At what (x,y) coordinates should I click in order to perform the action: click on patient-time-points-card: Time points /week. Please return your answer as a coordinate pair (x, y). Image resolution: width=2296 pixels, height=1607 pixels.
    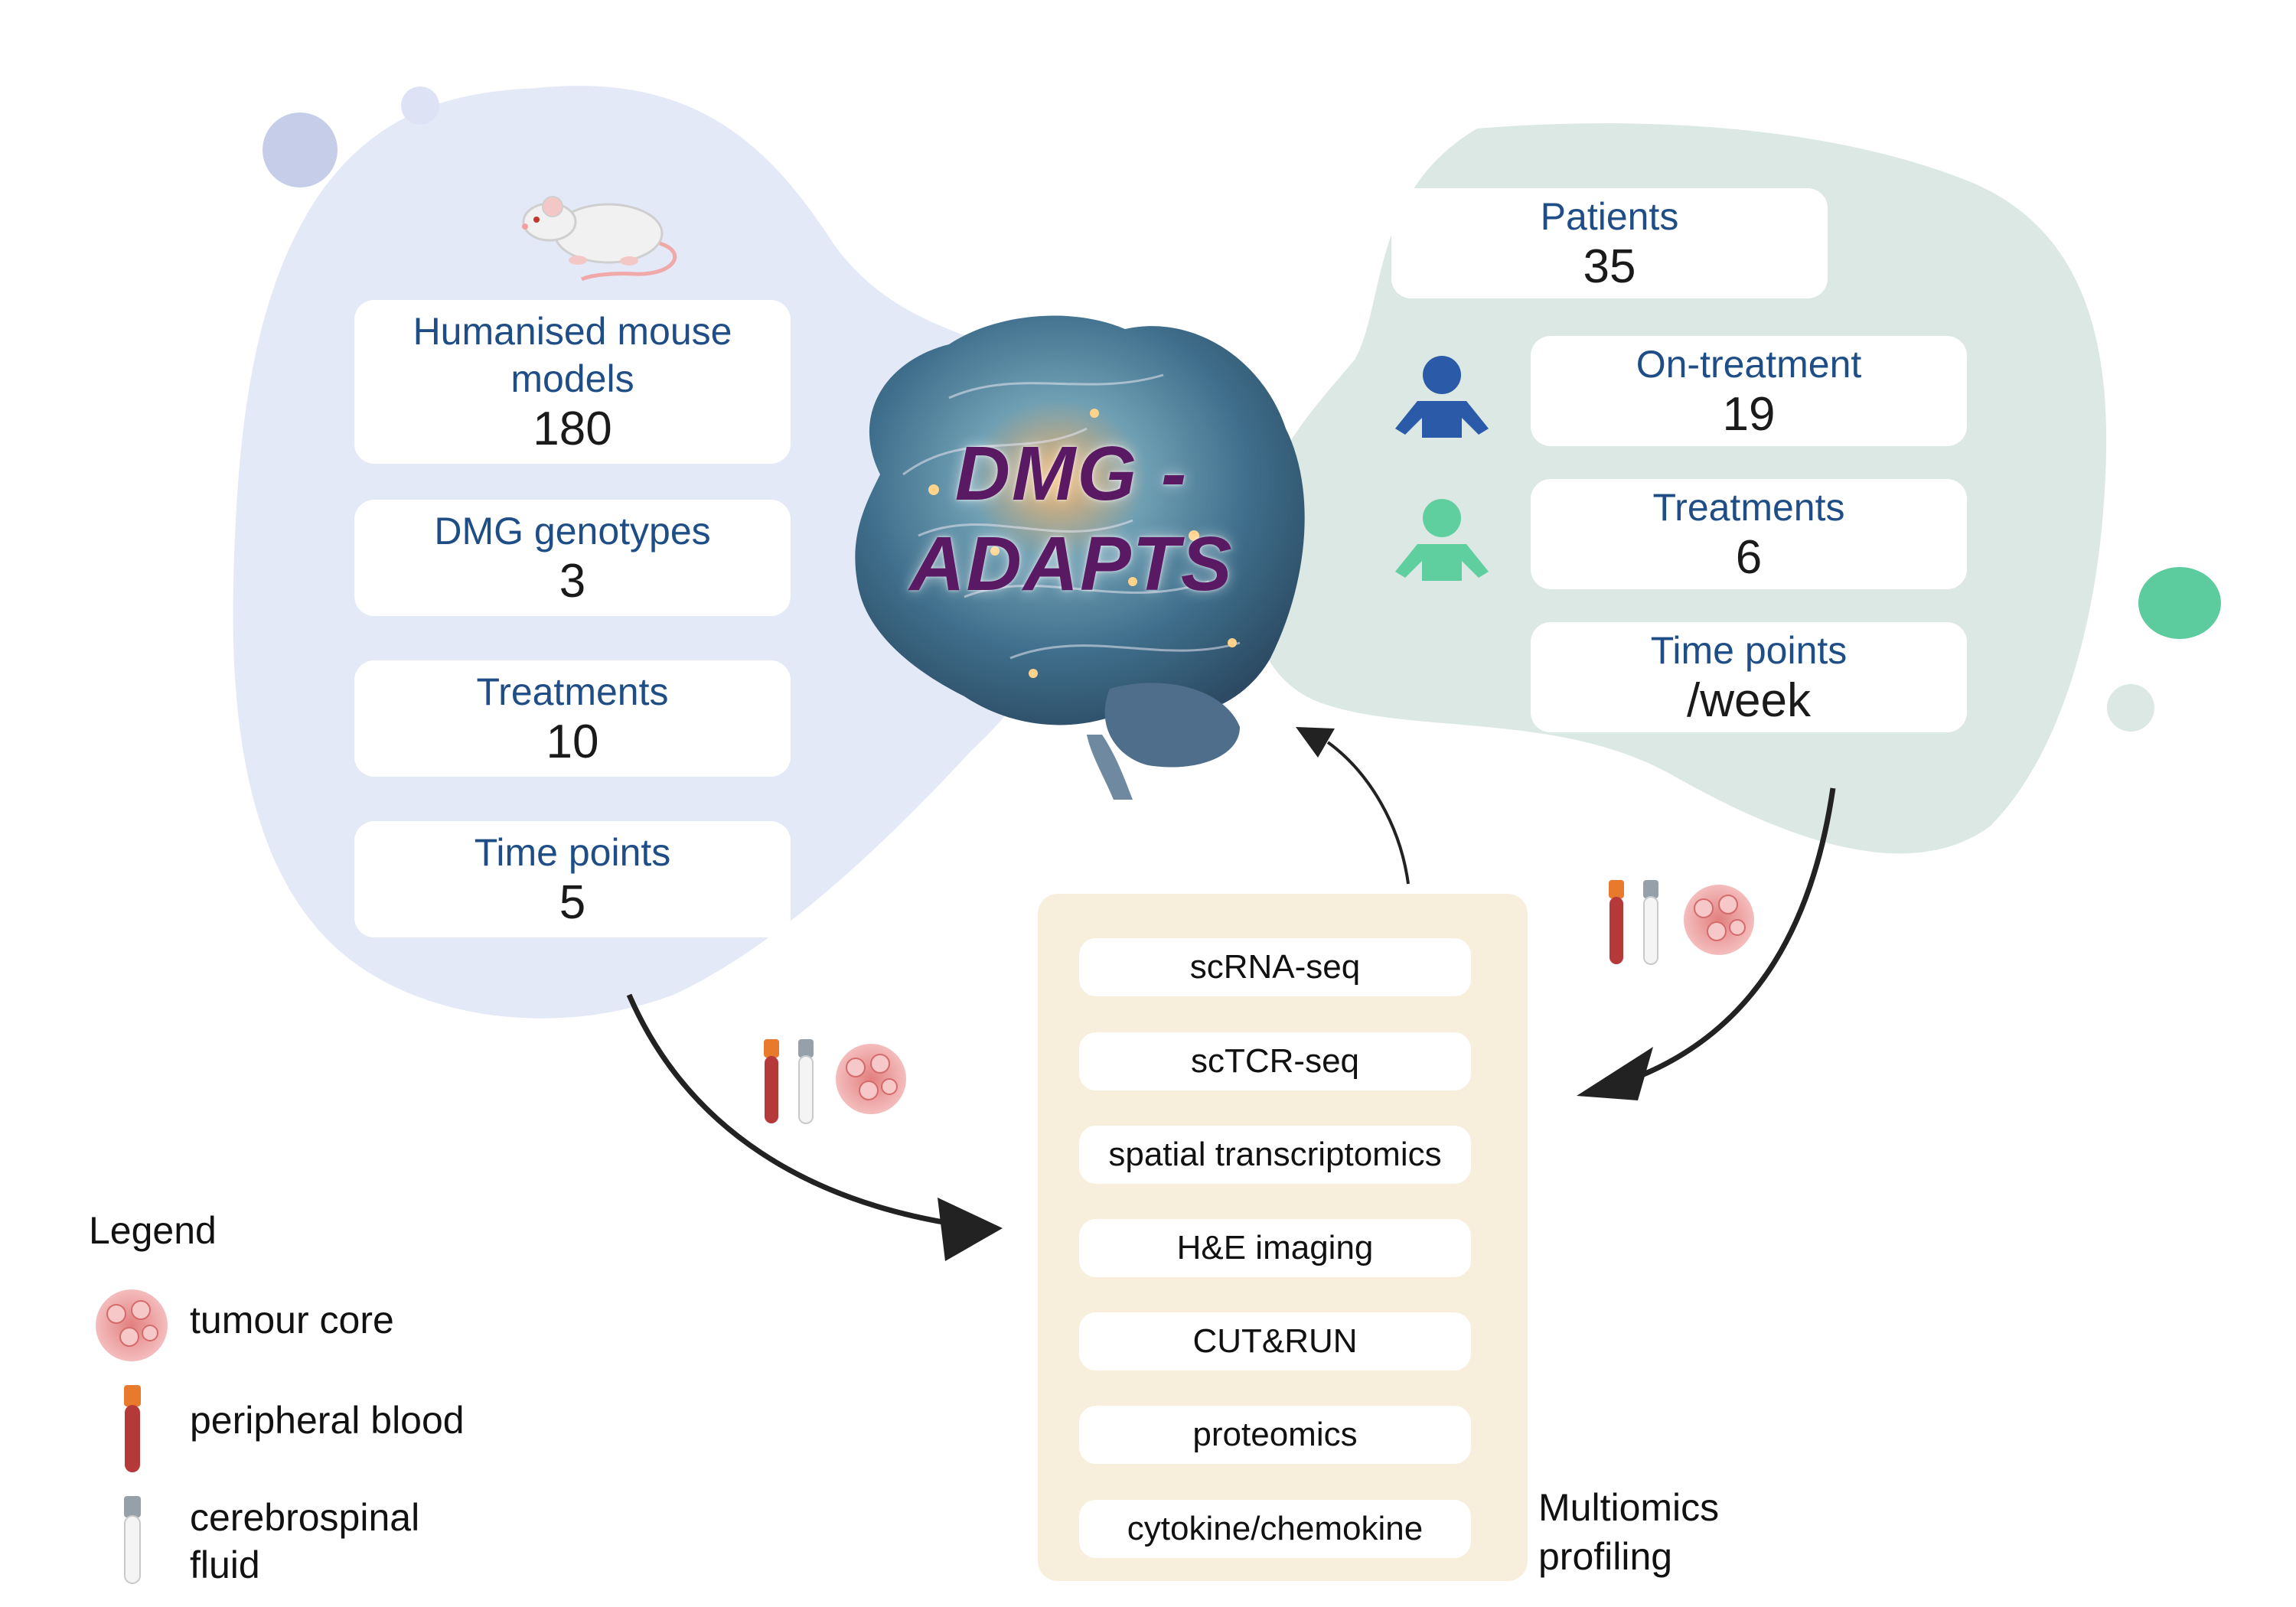
    Looking at the image, I should click on (1749, 677).